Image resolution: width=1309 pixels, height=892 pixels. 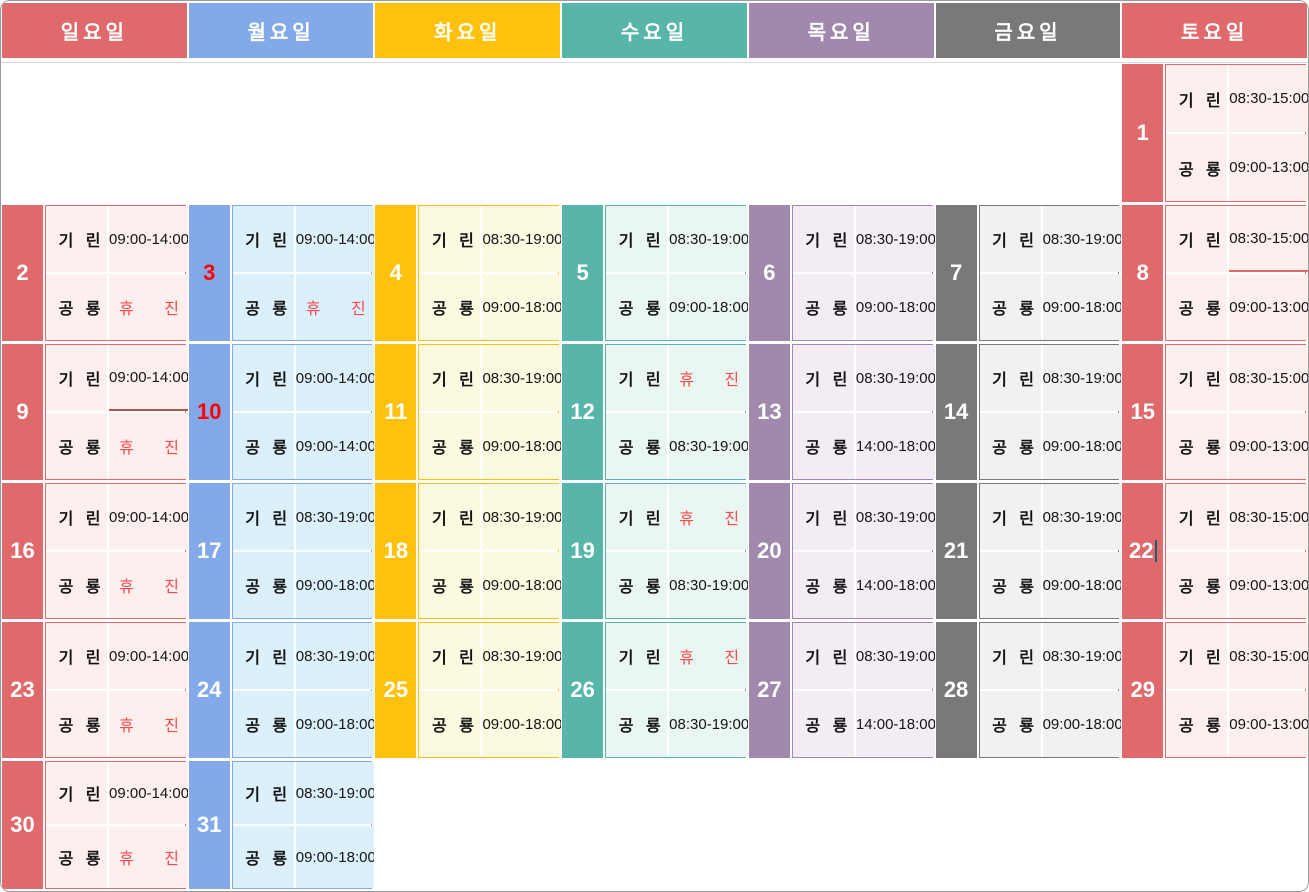 What do you see at coordinates (769, 690) in the screenshot?
I see `day-number: 27` at bounding box center [769, 690].